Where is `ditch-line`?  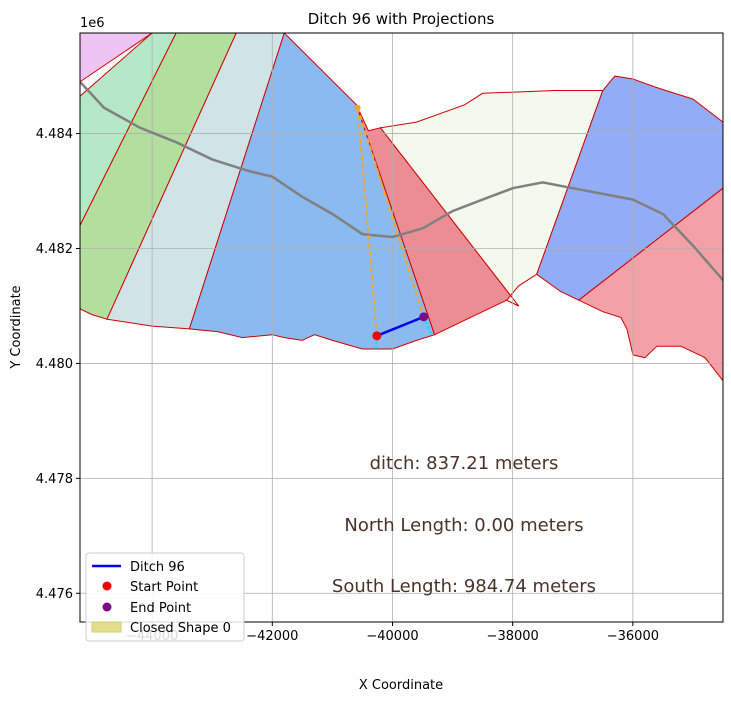 ditch-line is located at coordinates (400, 326).